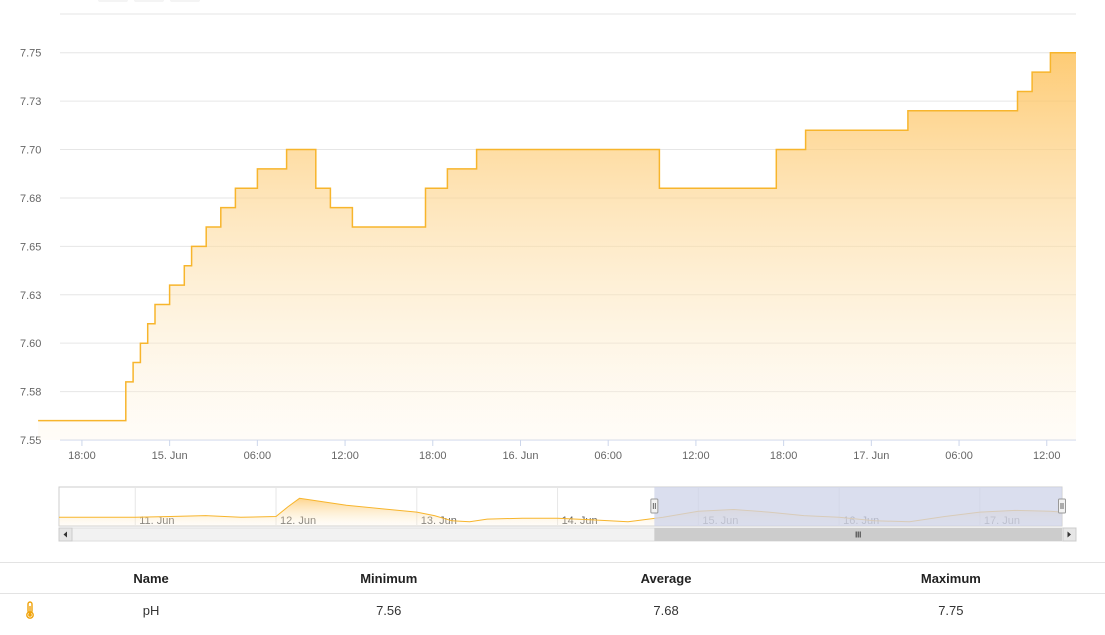 The height and width of the screenshot is (635, 1105). I want to click on y-tick-label: 7.58, so click(30, 393).